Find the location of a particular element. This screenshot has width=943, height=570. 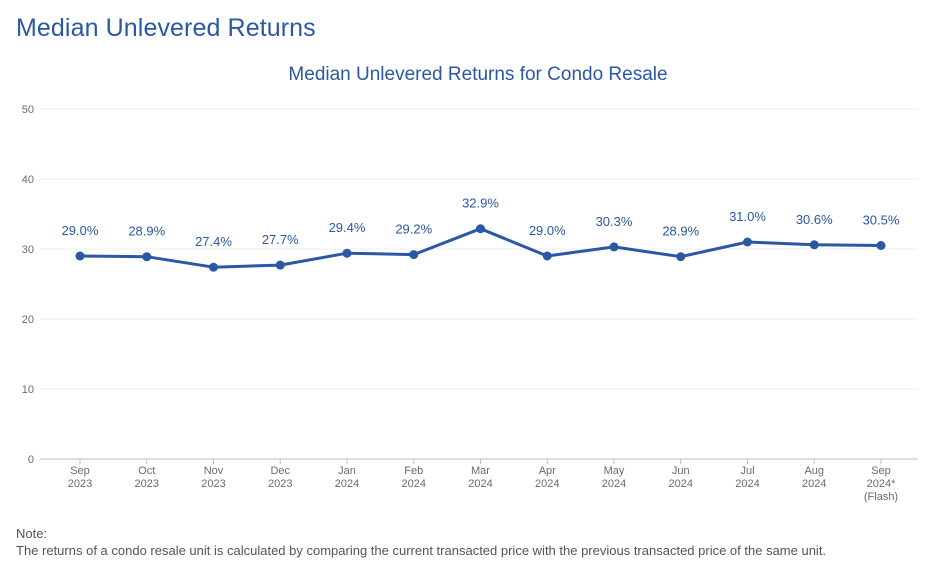

x-tick-label: Jul 2024 is located at coordinates (747, 477).